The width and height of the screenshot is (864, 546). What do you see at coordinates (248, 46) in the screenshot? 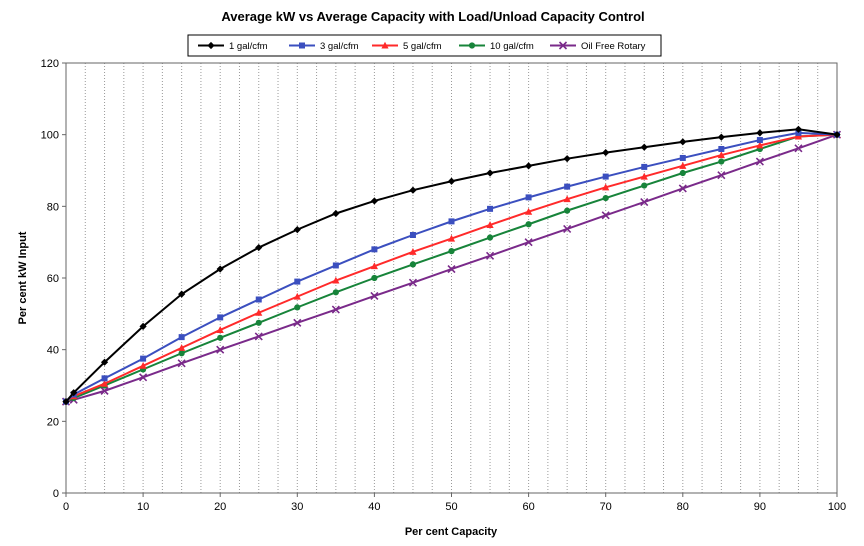
I see `legend-label: 1 gal/cfm` at bounding box center [248, 46].